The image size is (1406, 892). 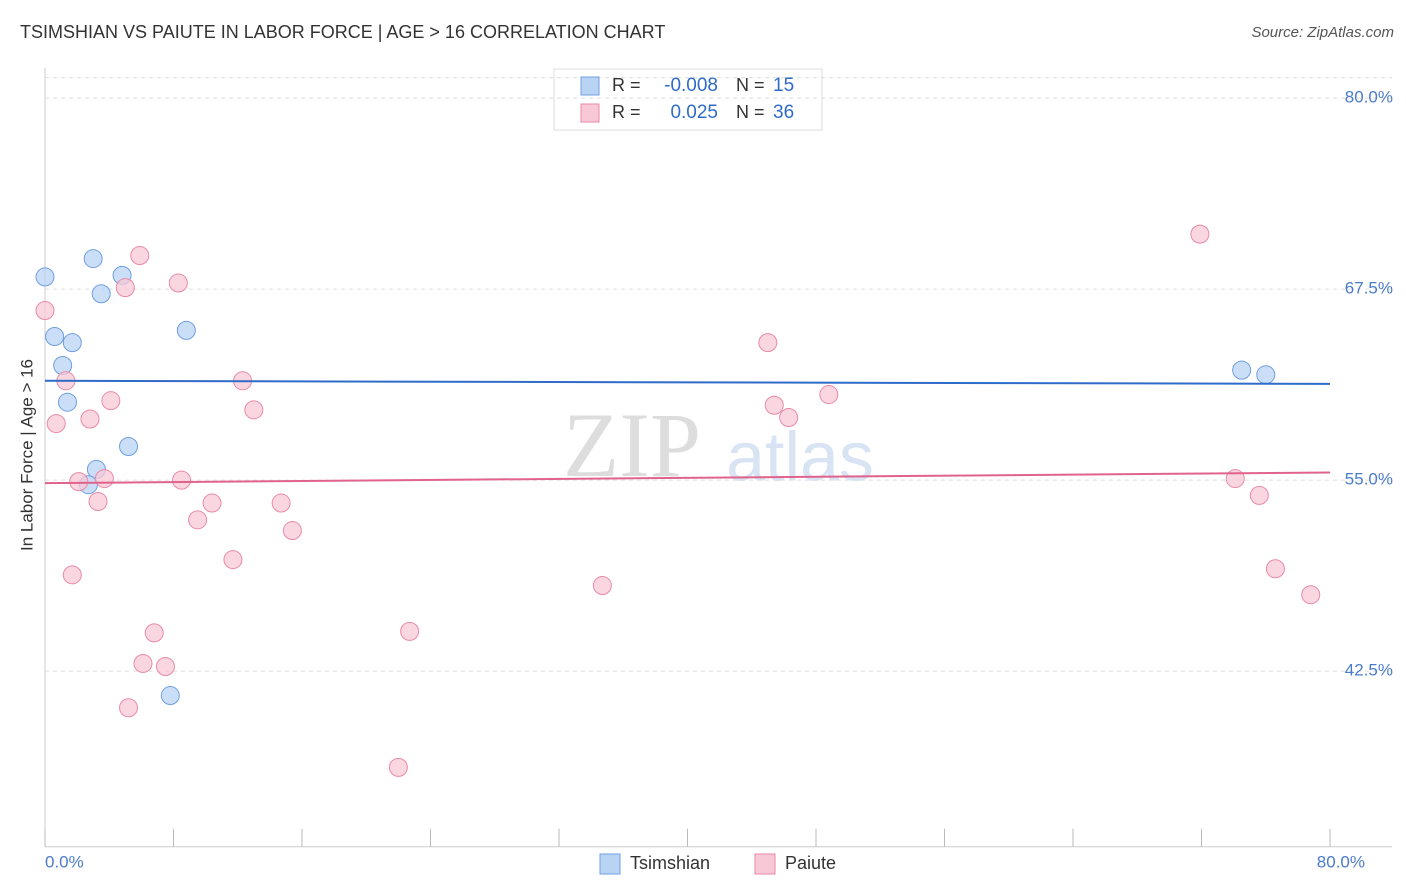 I want to click on source: Source: ZipAtlas.com, so click(x=1322, y=32).